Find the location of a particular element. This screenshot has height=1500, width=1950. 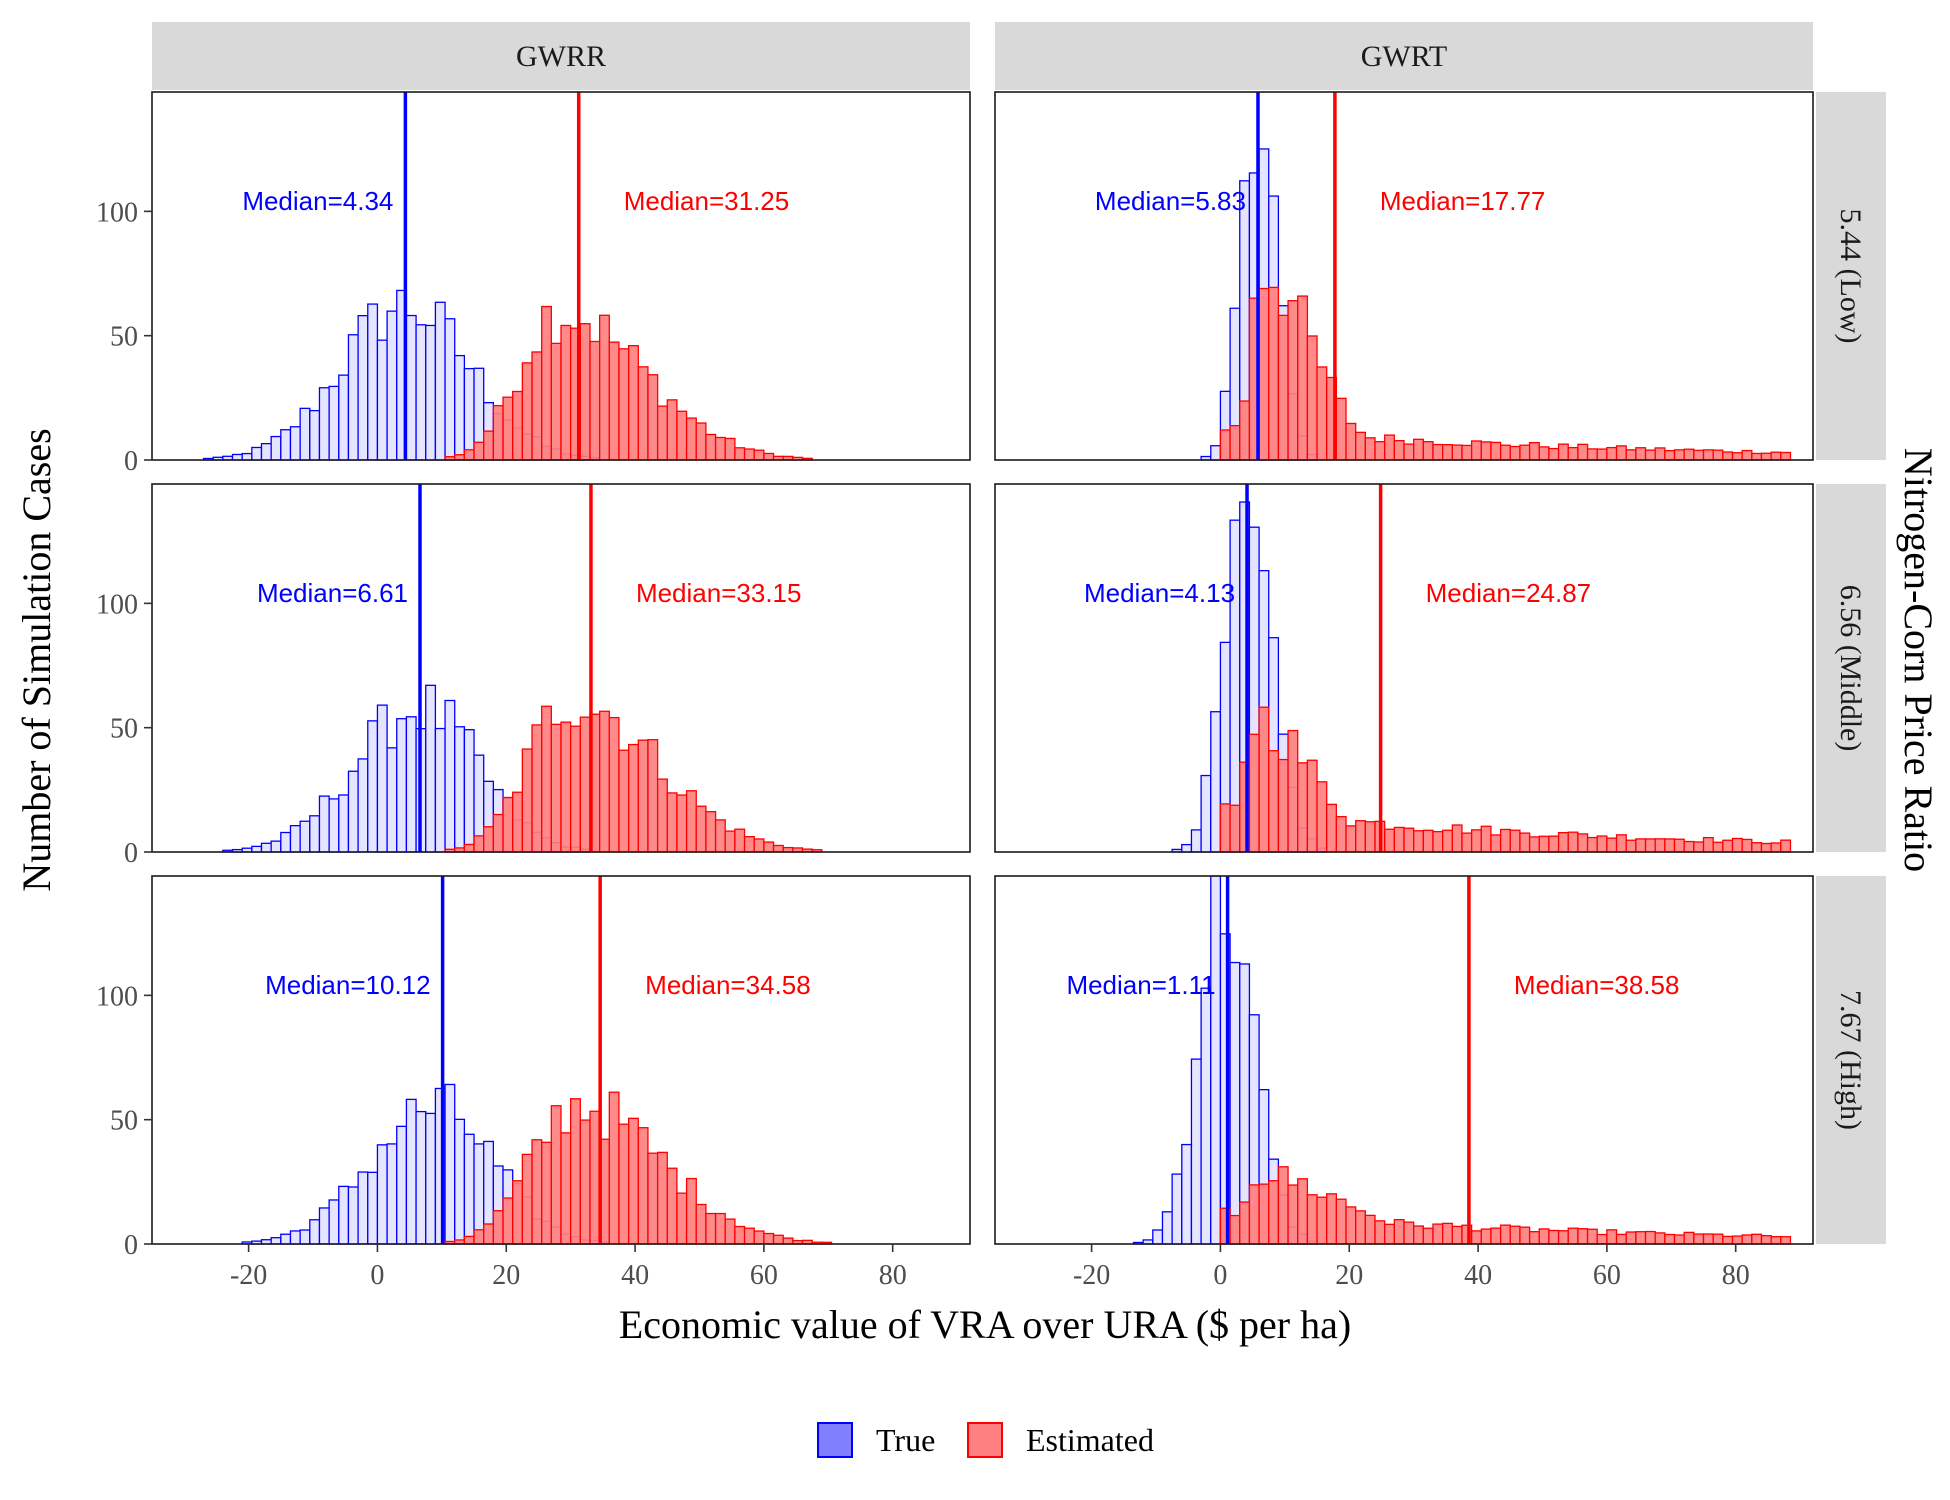

legend: True Estimated is located at coordinates (985, 1440).